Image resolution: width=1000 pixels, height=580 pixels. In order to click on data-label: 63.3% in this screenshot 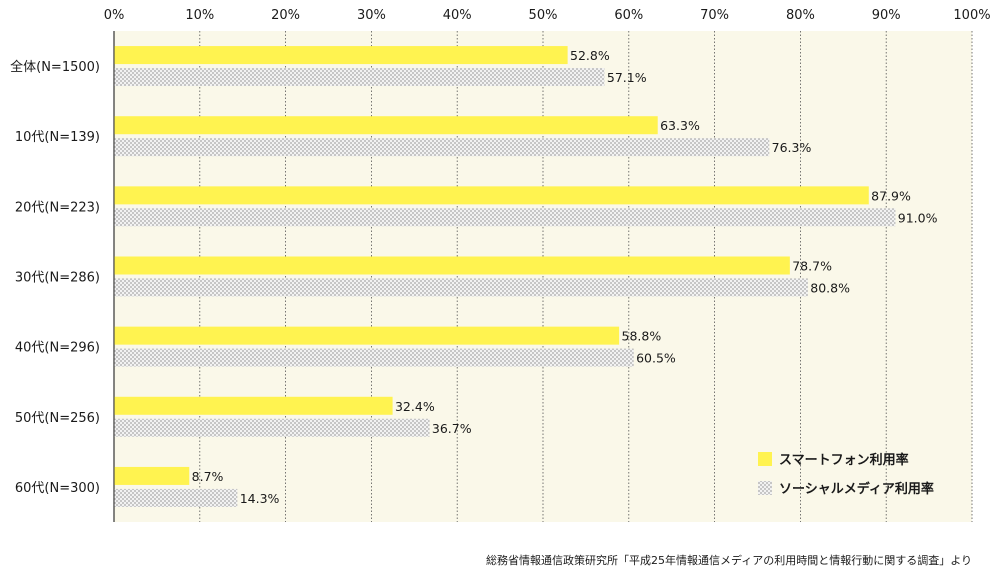, I will do `click(680, 125)`.